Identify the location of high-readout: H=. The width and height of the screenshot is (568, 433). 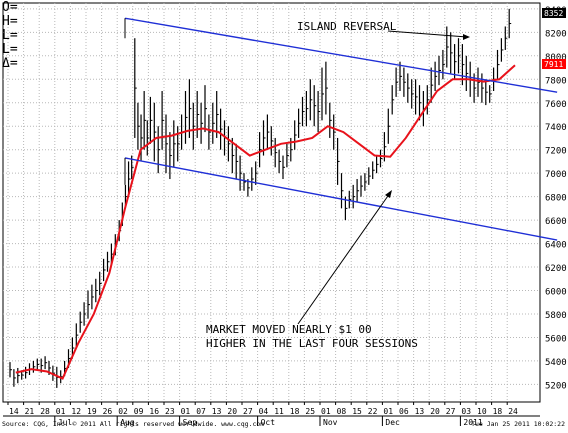
(10, 21).